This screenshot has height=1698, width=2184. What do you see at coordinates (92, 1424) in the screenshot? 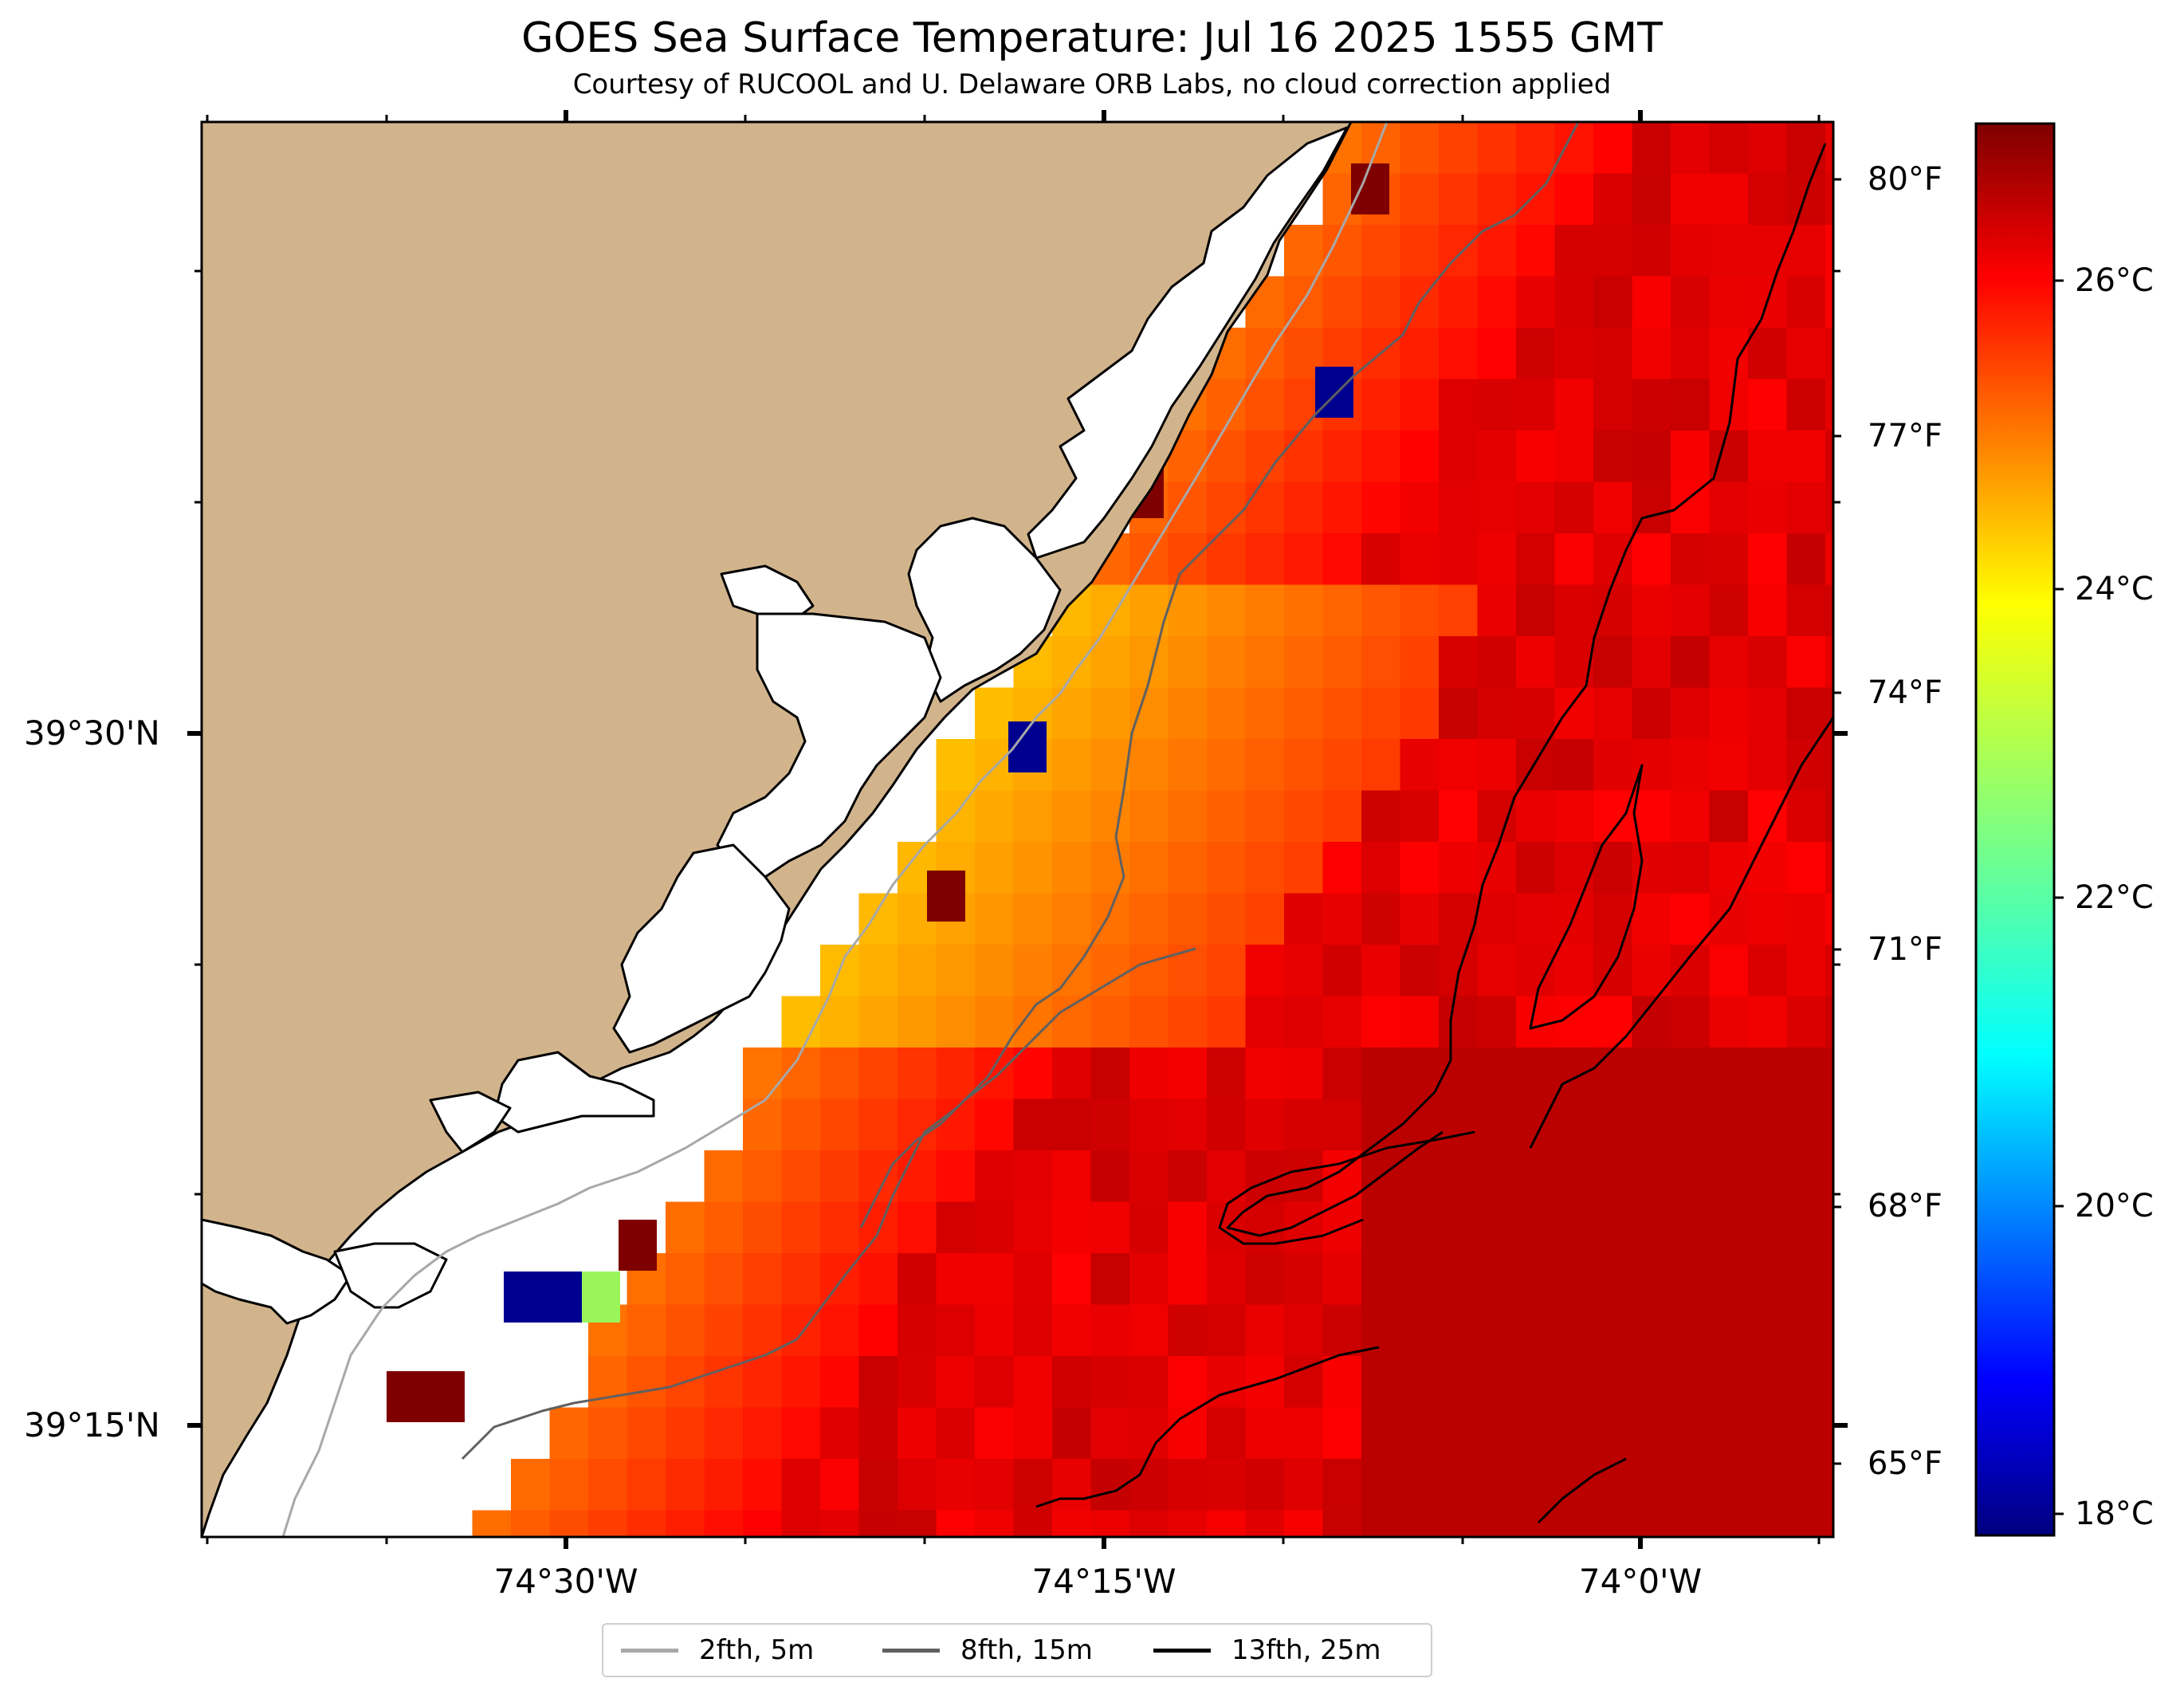
I see `lat-label-39-15: 39°15'N` at bounding box center [92, 1424].